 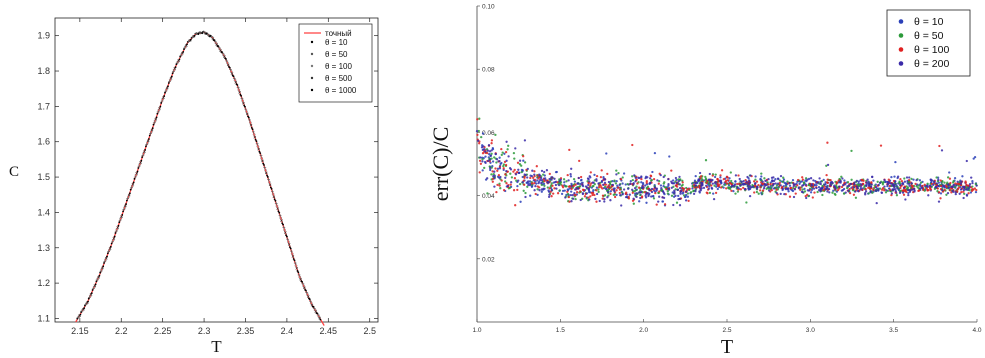 What do you see at coordinates (488, 133) in the screenshot?
I see `y-tick-label: 0.06` at bounding box center [488, 133].